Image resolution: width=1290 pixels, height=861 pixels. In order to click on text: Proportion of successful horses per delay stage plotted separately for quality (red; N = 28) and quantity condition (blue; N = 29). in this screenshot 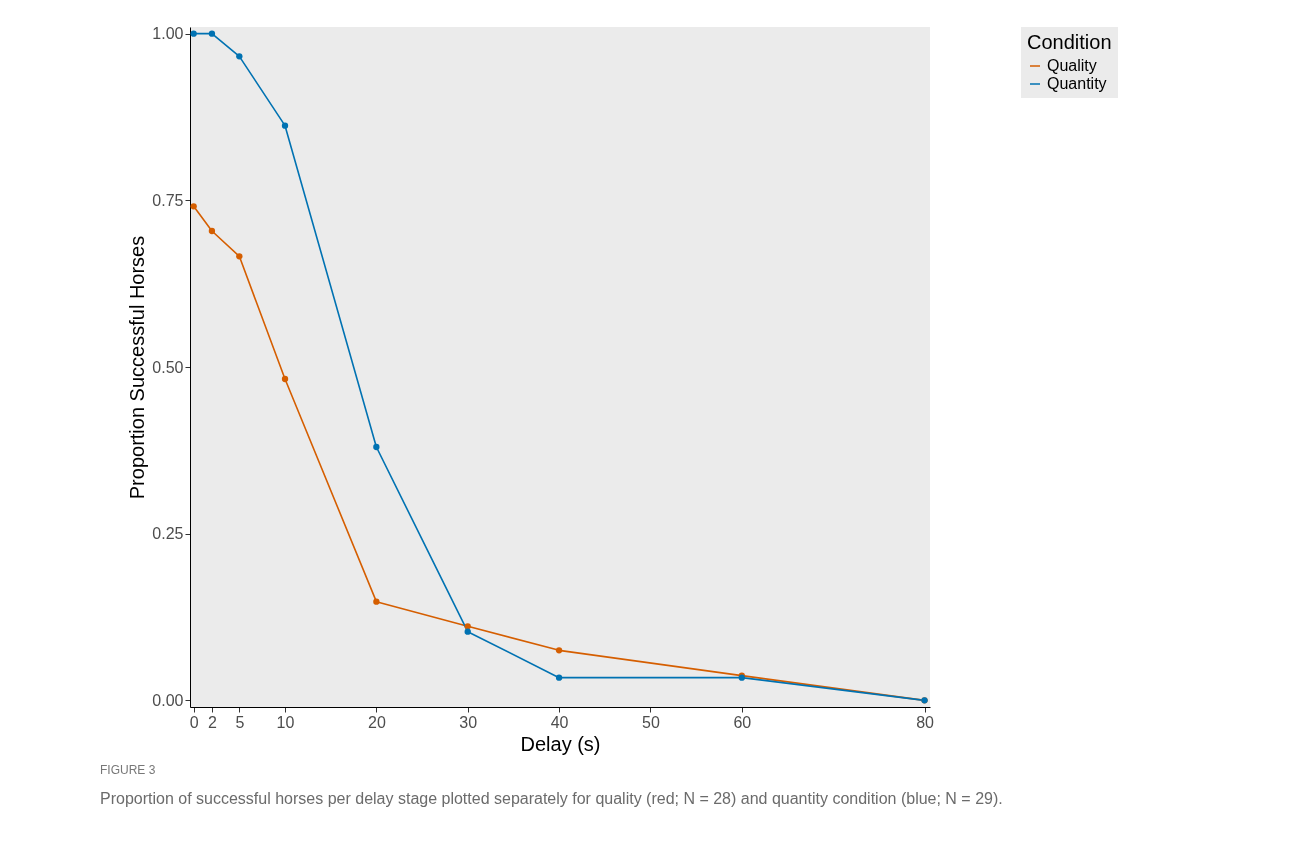, I will do `click(551, 798)`.